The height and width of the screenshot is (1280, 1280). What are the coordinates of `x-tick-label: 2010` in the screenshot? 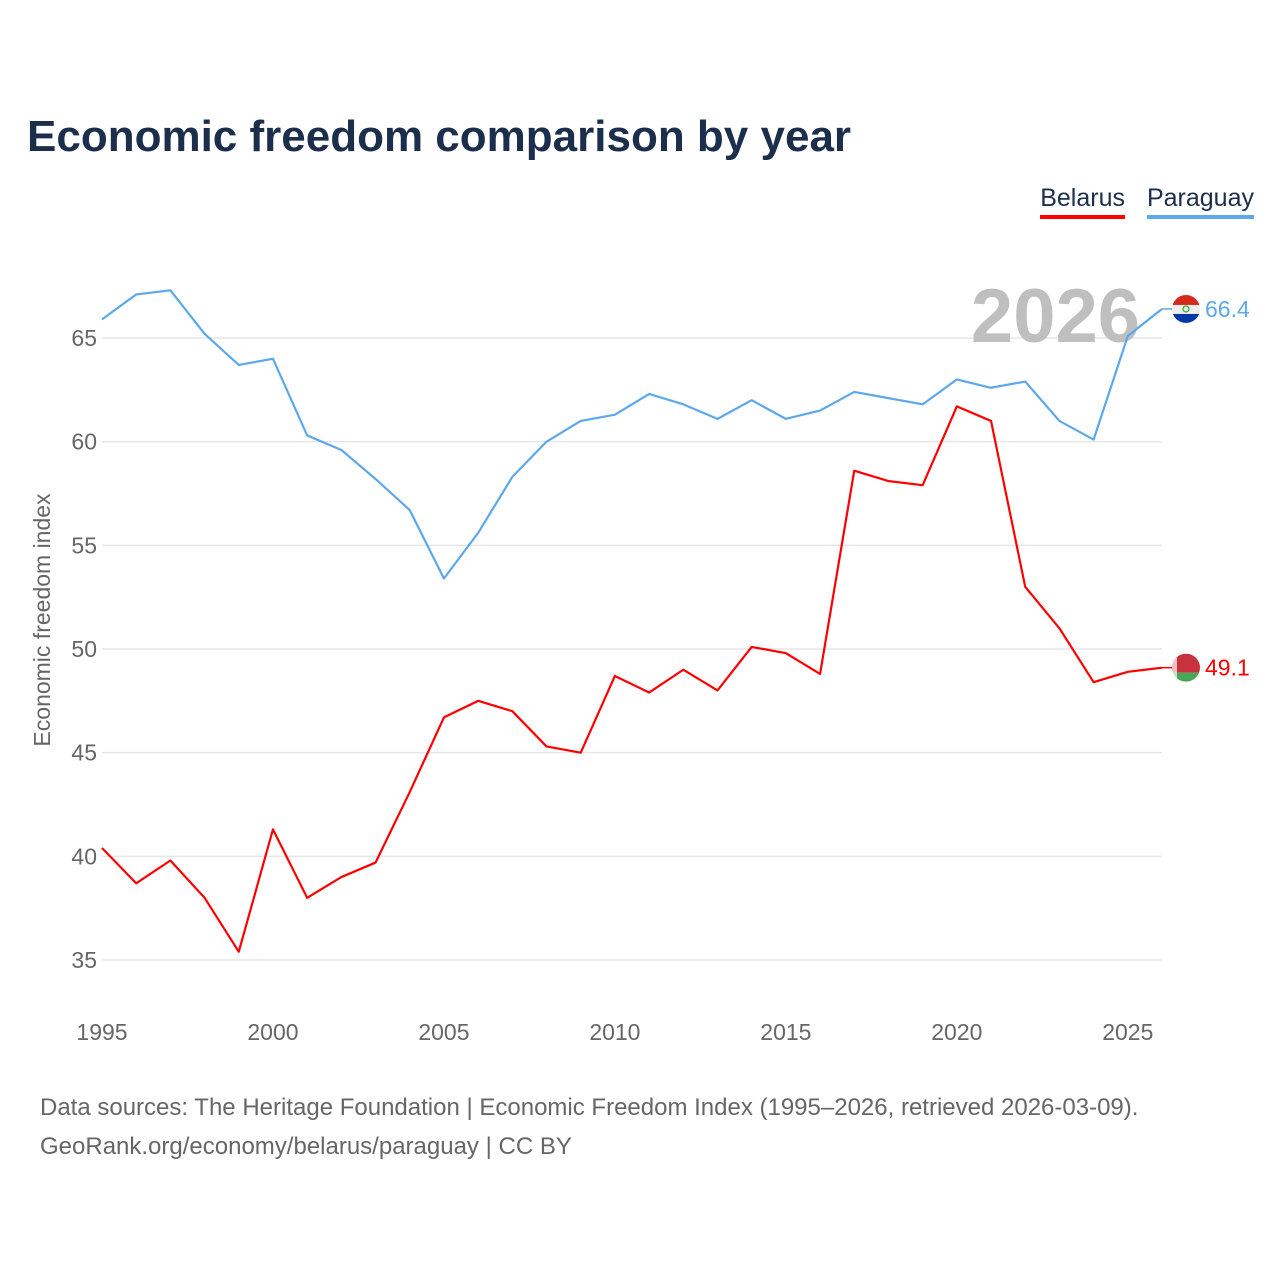 It's located at (614, 1032).